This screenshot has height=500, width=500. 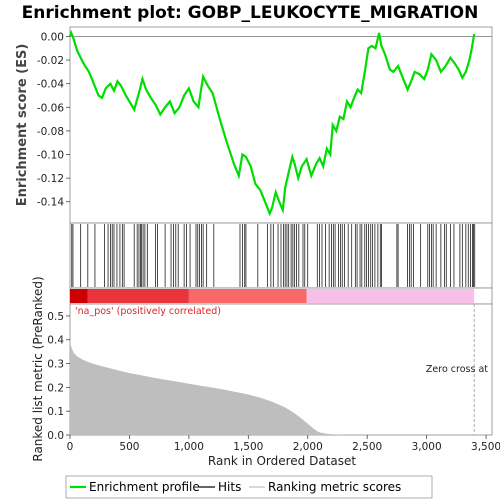 What do you see at coordinates (282, 461) in the screenshot?
I see `ranked-x-axis-label: Rank in Ordered Dataset` at bounding box center [282, 461].